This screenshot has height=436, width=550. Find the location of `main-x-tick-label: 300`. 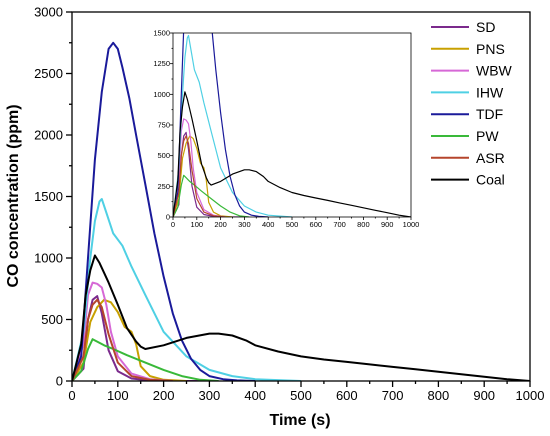

main-x-tick-label: 300 is located at coordinates (210, 395).